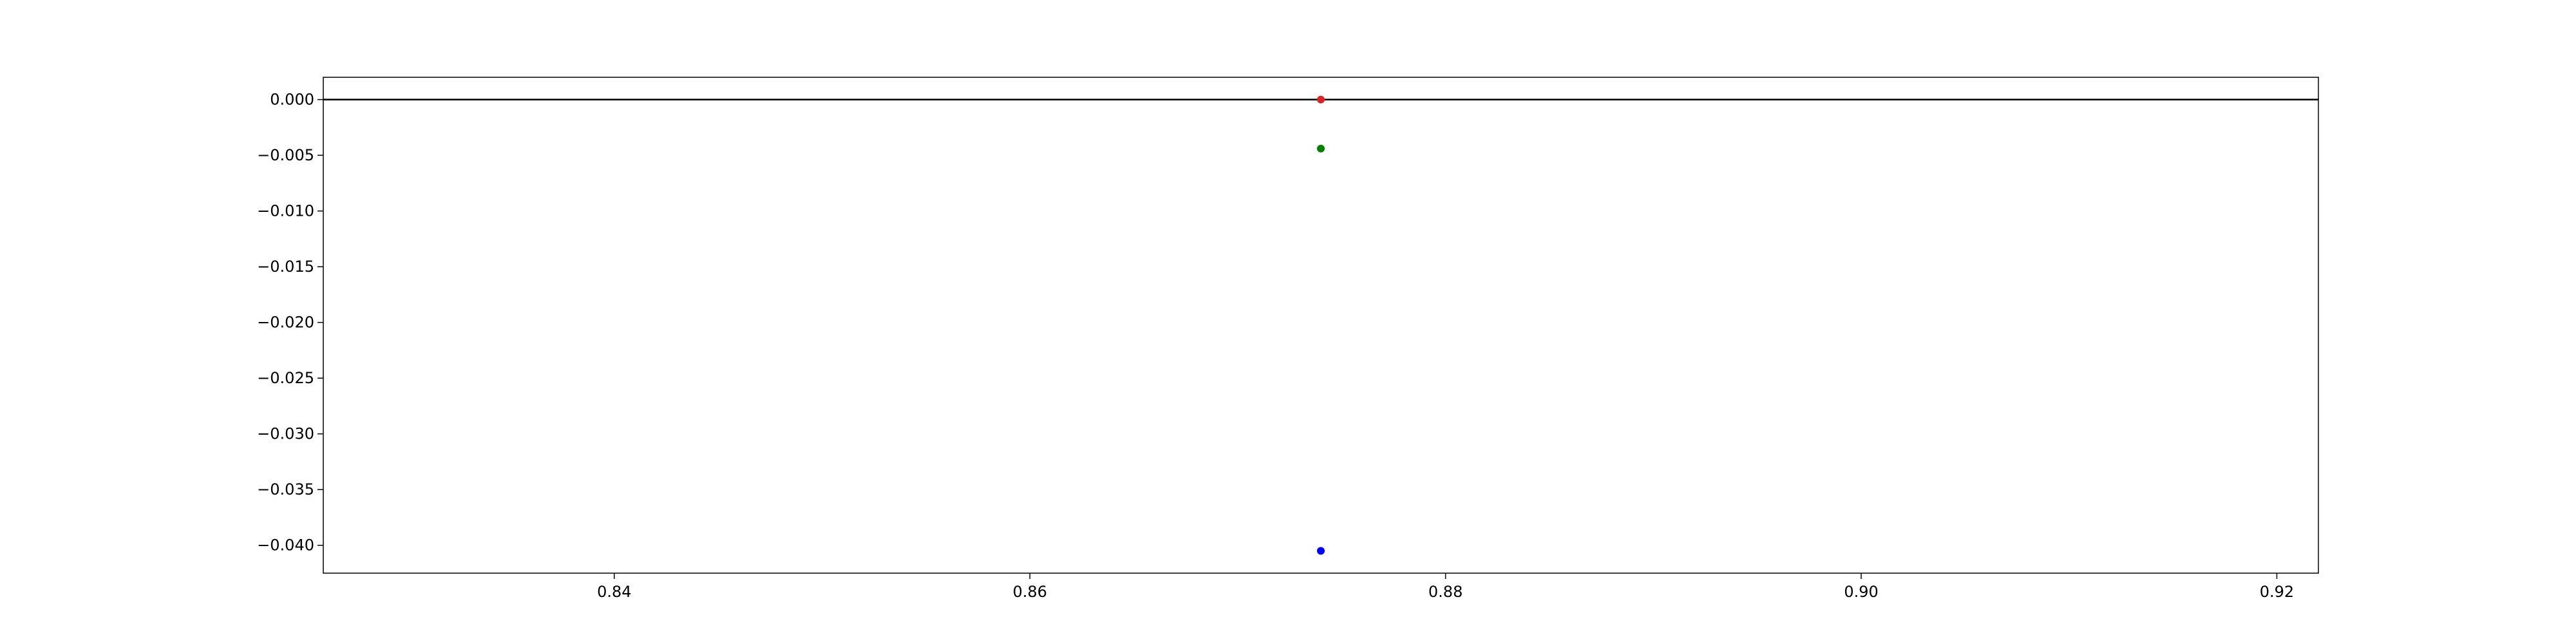  Describe the element at coordinates (1861, 592) in the screenshot. I see `x-tick-label: 0.90` at that location.